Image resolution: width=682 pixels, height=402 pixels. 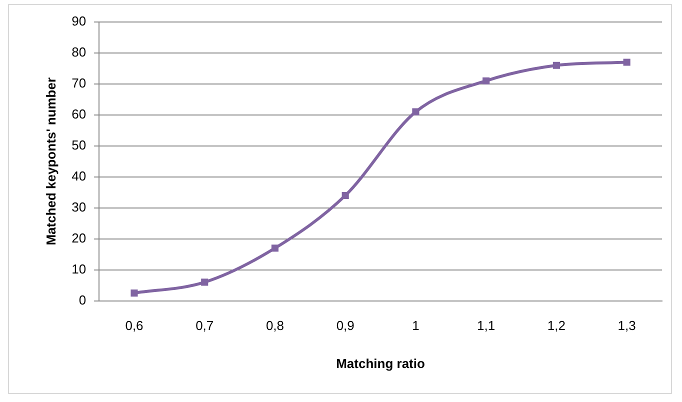 I want to click on y-tick-label: 10, so click(x=79, y=268).